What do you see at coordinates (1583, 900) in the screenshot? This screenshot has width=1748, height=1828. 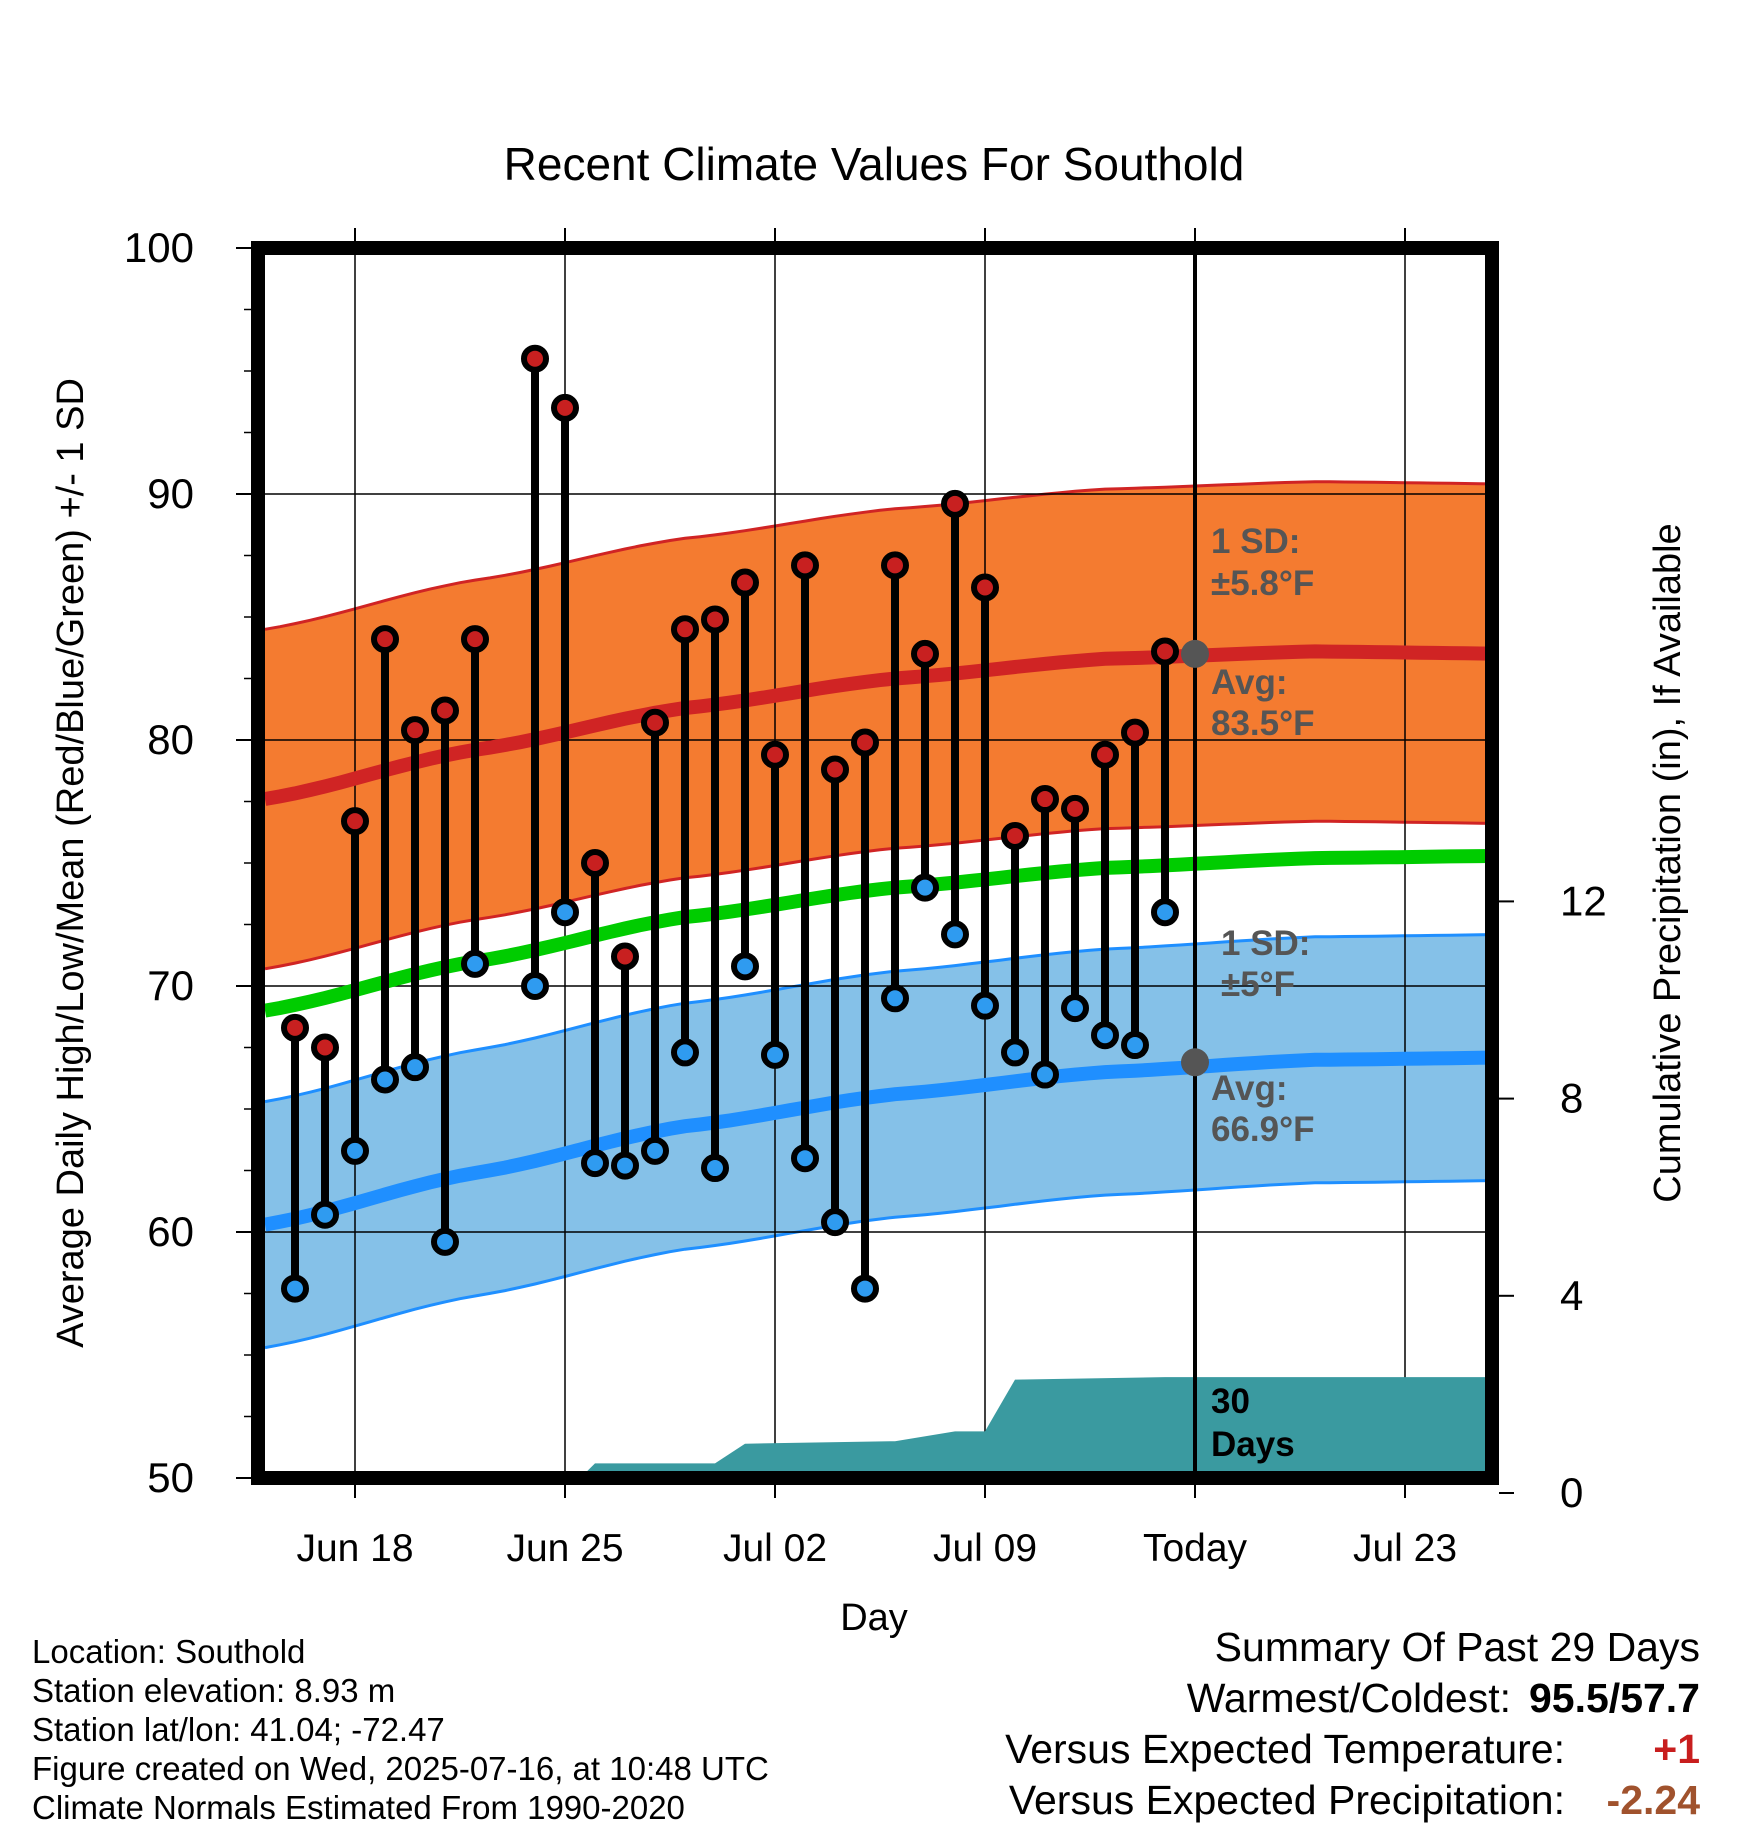 I see `y2-tick-label: 12` at bounding box center [1583, 900].